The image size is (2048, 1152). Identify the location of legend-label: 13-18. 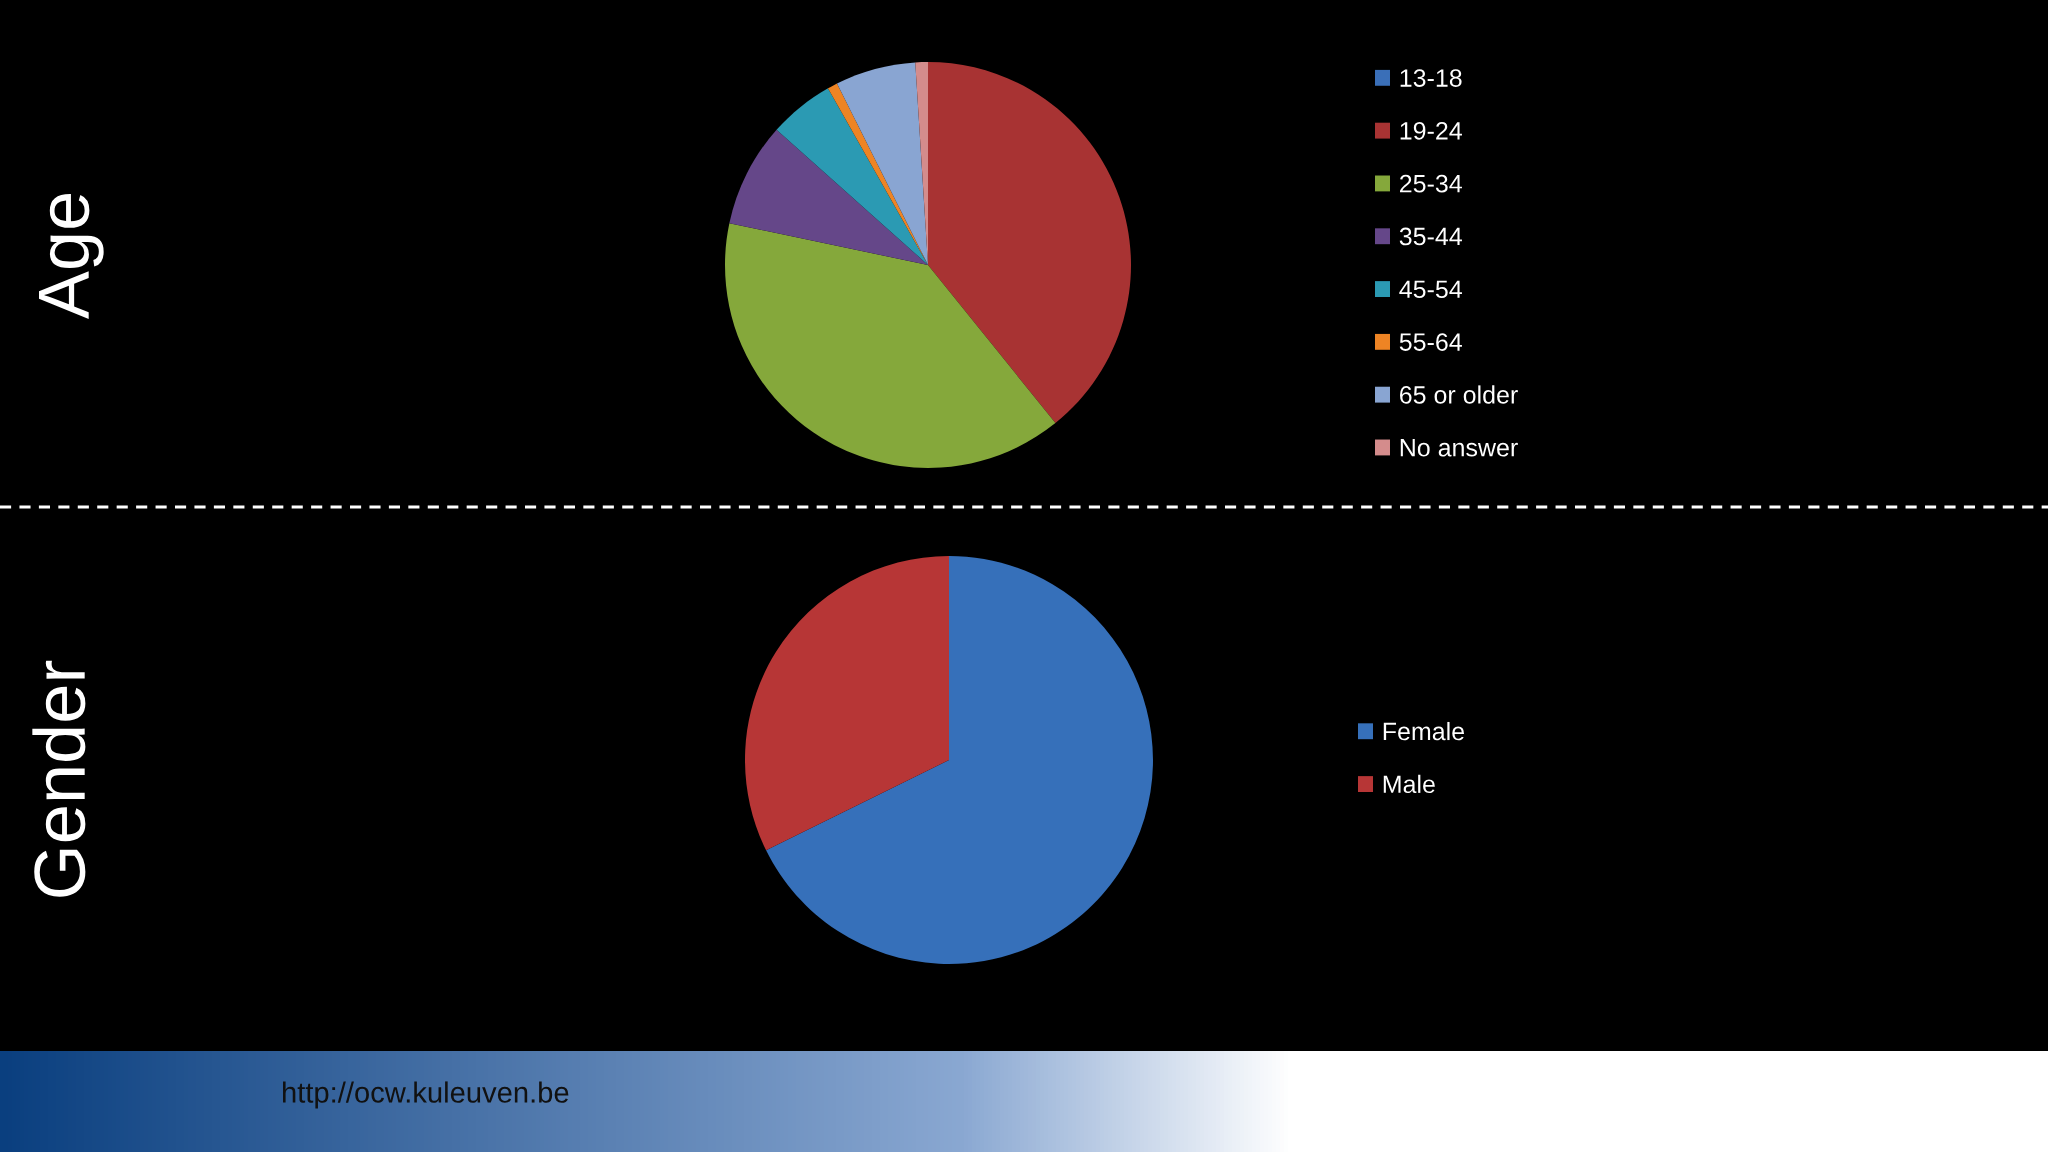
(1431, 78).